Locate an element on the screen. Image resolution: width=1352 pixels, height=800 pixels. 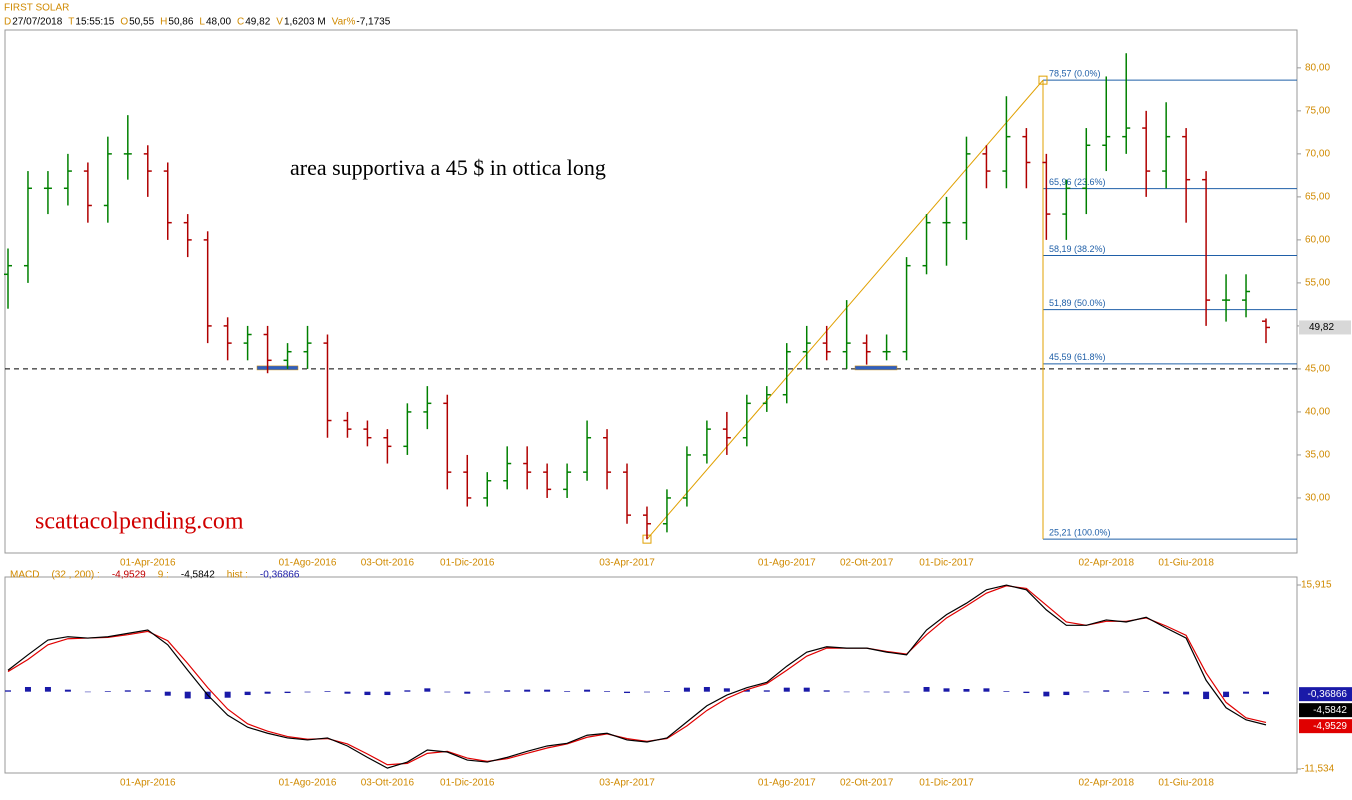
info-value: 15:55:15 is located at coordinates (94, 22).